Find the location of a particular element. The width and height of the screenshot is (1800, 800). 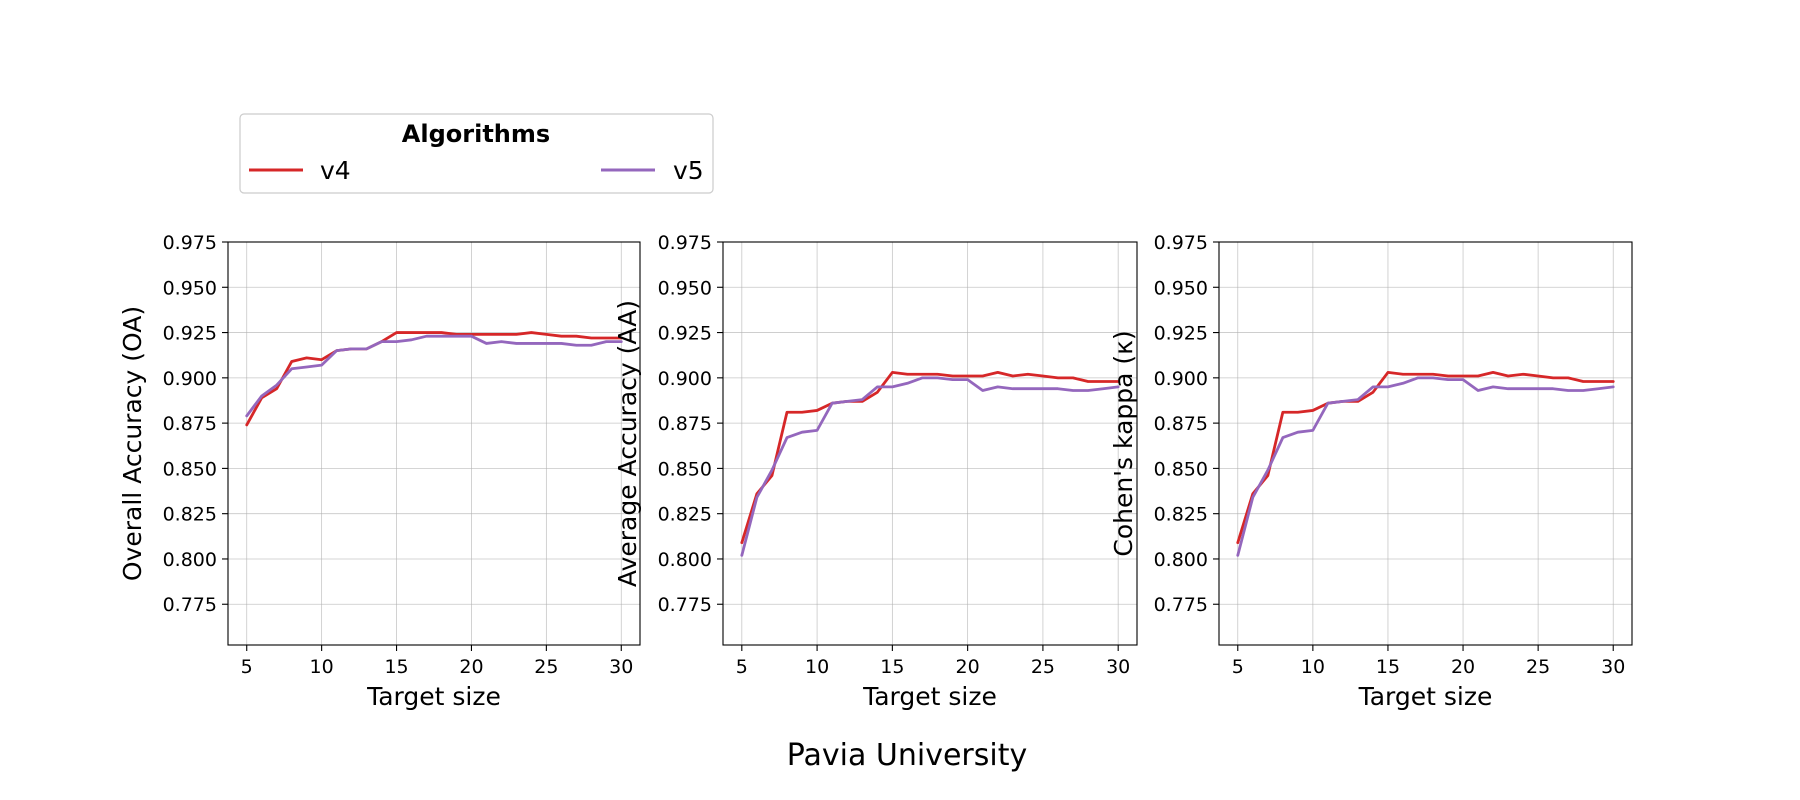

legend-label-v4: v4 is located at coordinates (335, 170).